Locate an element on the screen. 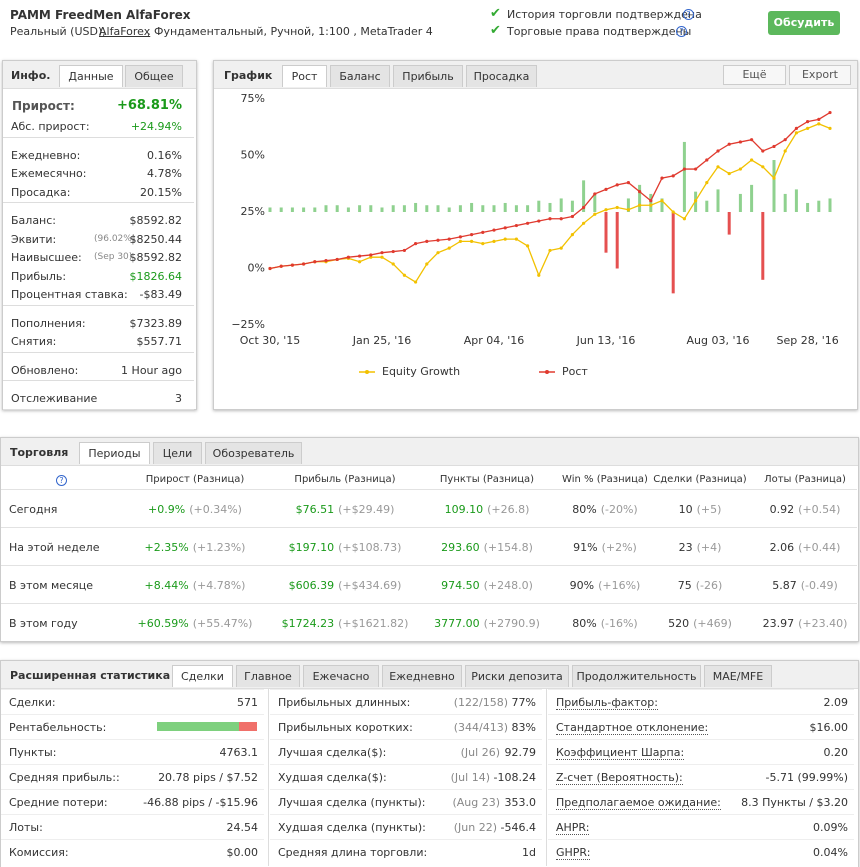  info-label: Снятия: is located at coordinates (34, 341).